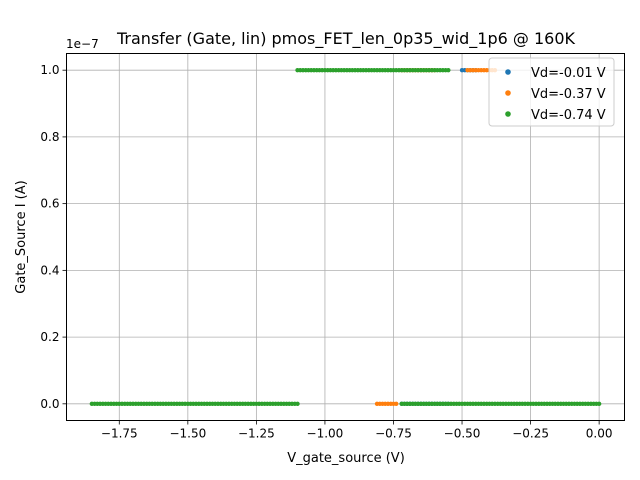 Image resolution: width=640 pixels, height=480 pixels. I want to click on legend-label: Vd=-0.37 V, so click(568, 94).